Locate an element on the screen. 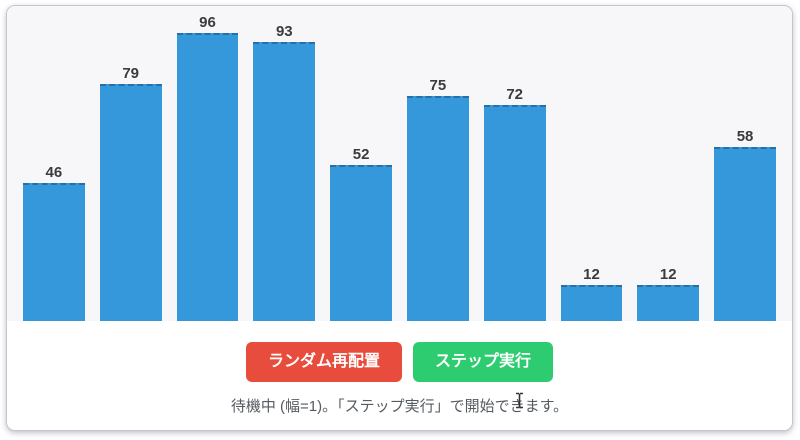  bar-value-label: 58 is located at coordinates (745, 136).